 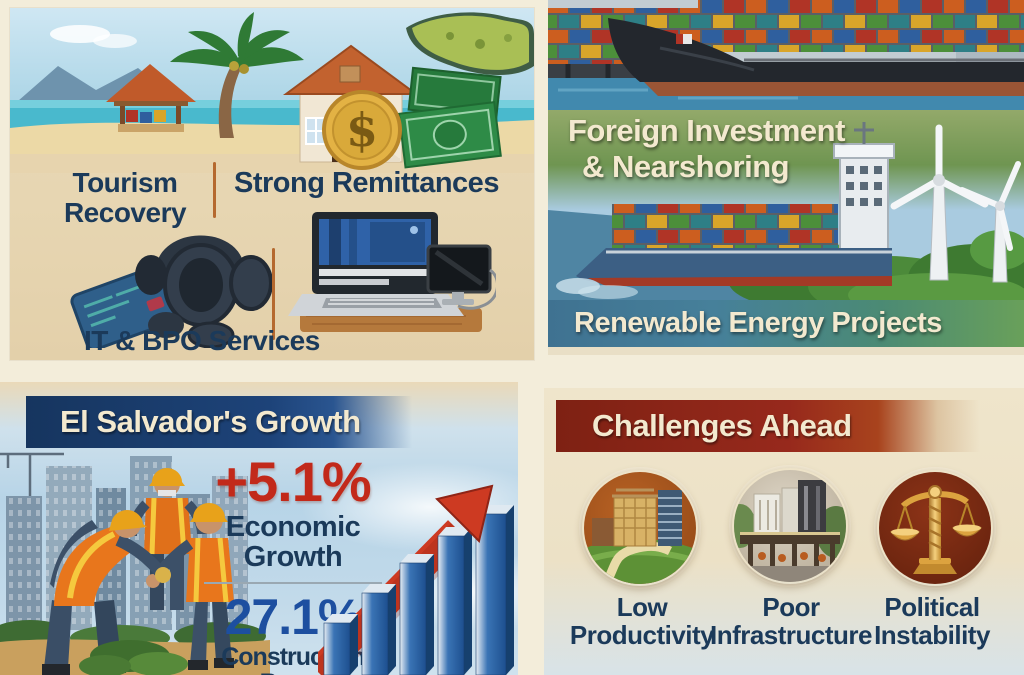 I want to click on it-bpo-icons-right, so click(x=392, y=272).